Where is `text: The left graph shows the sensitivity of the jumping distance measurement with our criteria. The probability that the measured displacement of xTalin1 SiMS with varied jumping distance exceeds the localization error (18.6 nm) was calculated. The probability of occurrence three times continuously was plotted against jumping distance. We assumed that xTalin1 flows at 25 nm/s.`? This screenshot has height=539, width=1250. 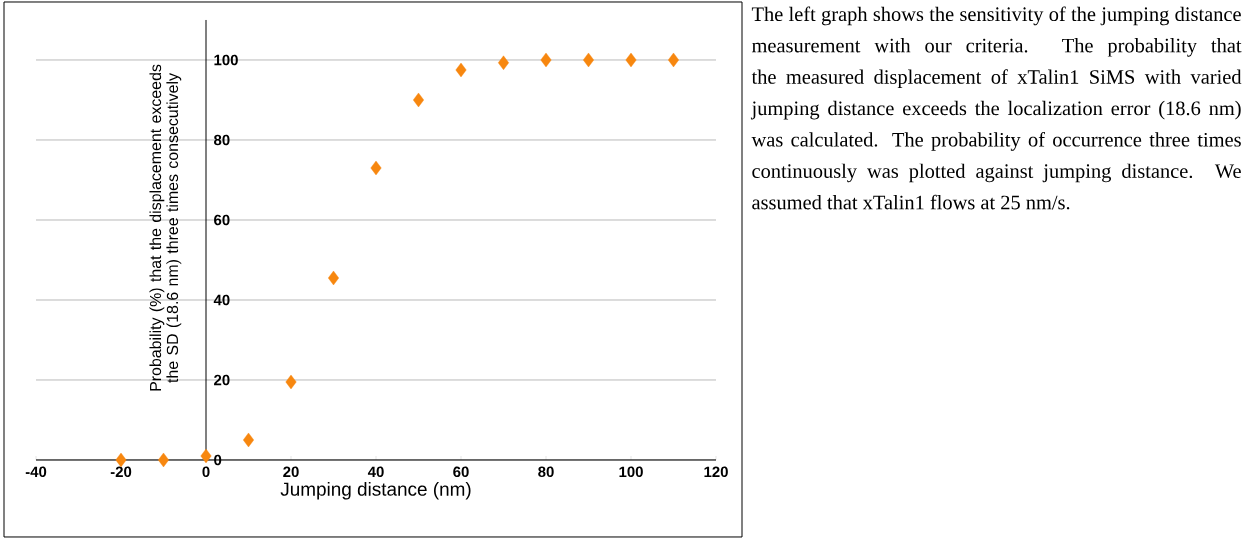
text: The left graph shows the sensitivity of the jumping distance measurement with our criteria. The probability that the measured displacement of xTalin1 SiMS with varied jumping distance exceeds the localization error (18.6 nm) was calculated. The probability of occurrence three times continuously was plotted against jumping distance. We assumed that xTalin1 flows at 25 nm/s. is located at coordinates (996, 108).